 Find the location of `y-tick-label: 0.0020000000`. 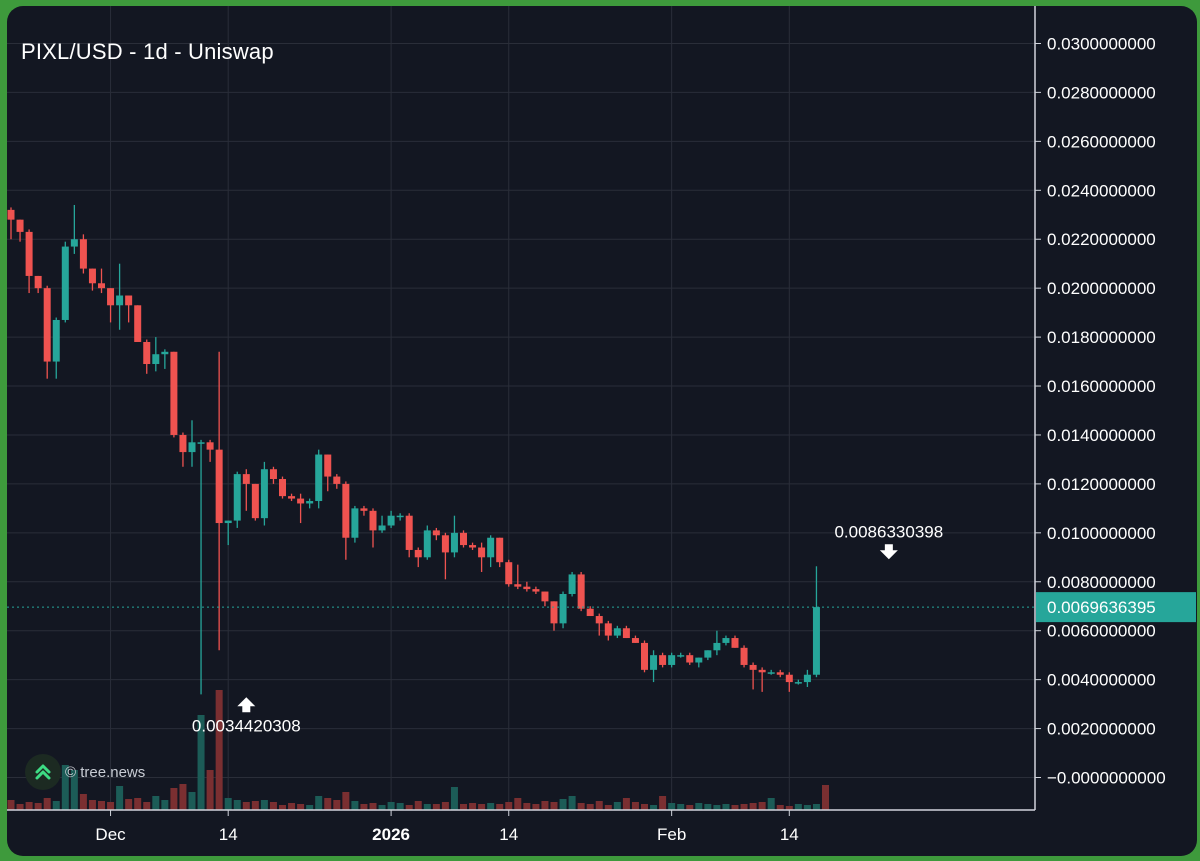

y-tick-label: 0.0020000000 is located at coordinates (1101, 729).